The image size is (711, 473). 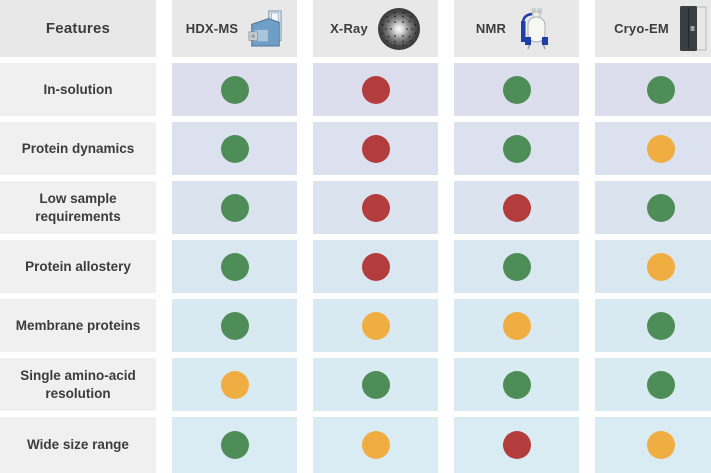 I want to click on features-header-cell: Features, so click(x=78, y=28).